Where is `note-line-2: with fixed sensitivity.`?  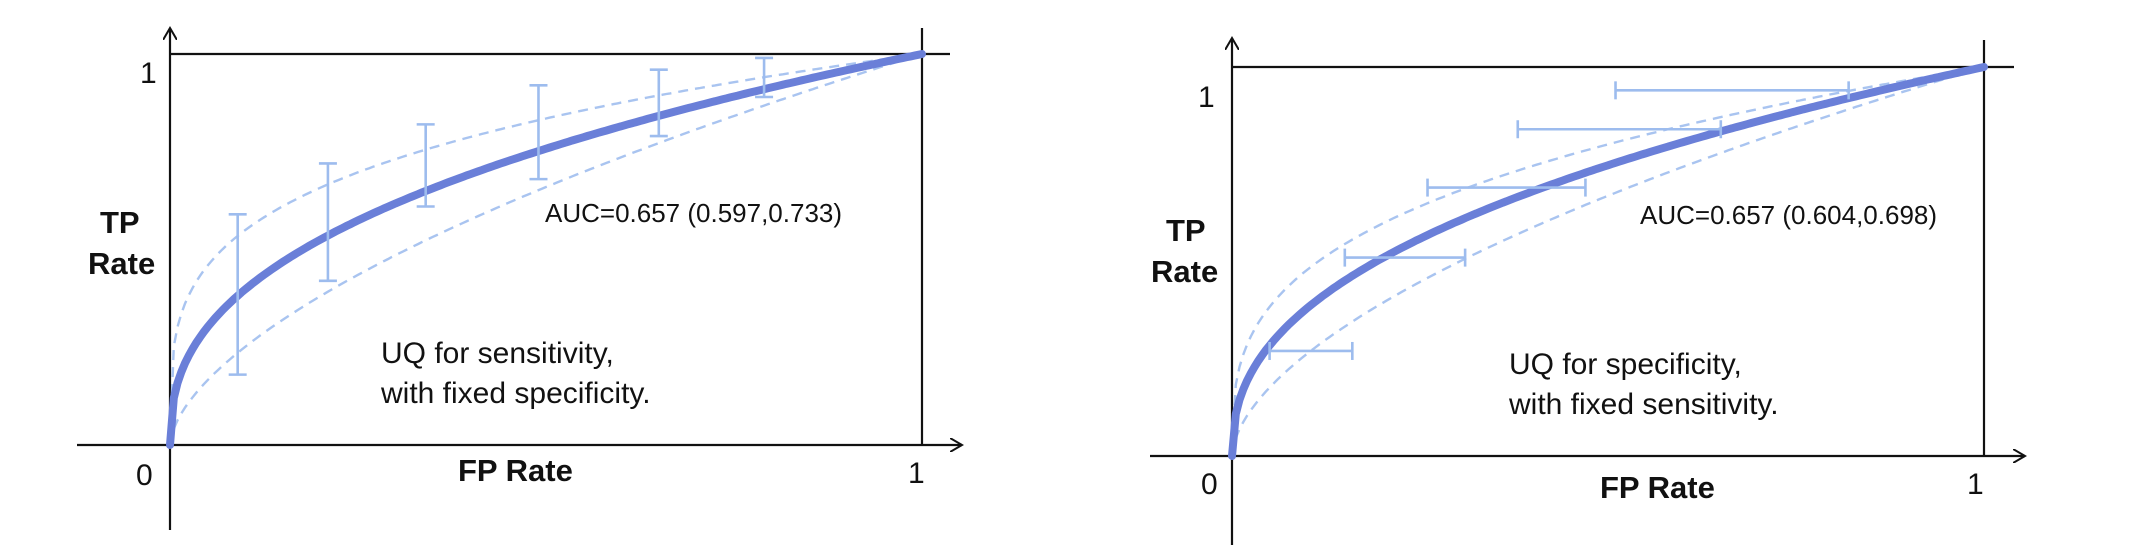 note-line-2: with fixed sensitivity. is located at coordinates (1643, 404).